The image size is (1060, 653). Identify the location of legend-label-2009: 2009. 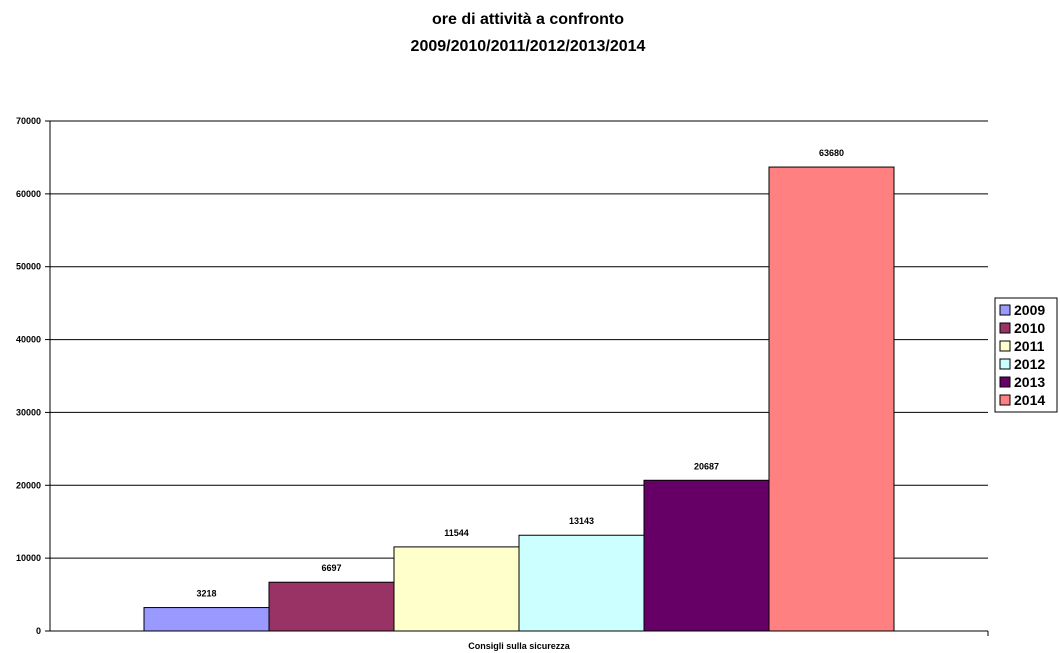
(1029, 310).